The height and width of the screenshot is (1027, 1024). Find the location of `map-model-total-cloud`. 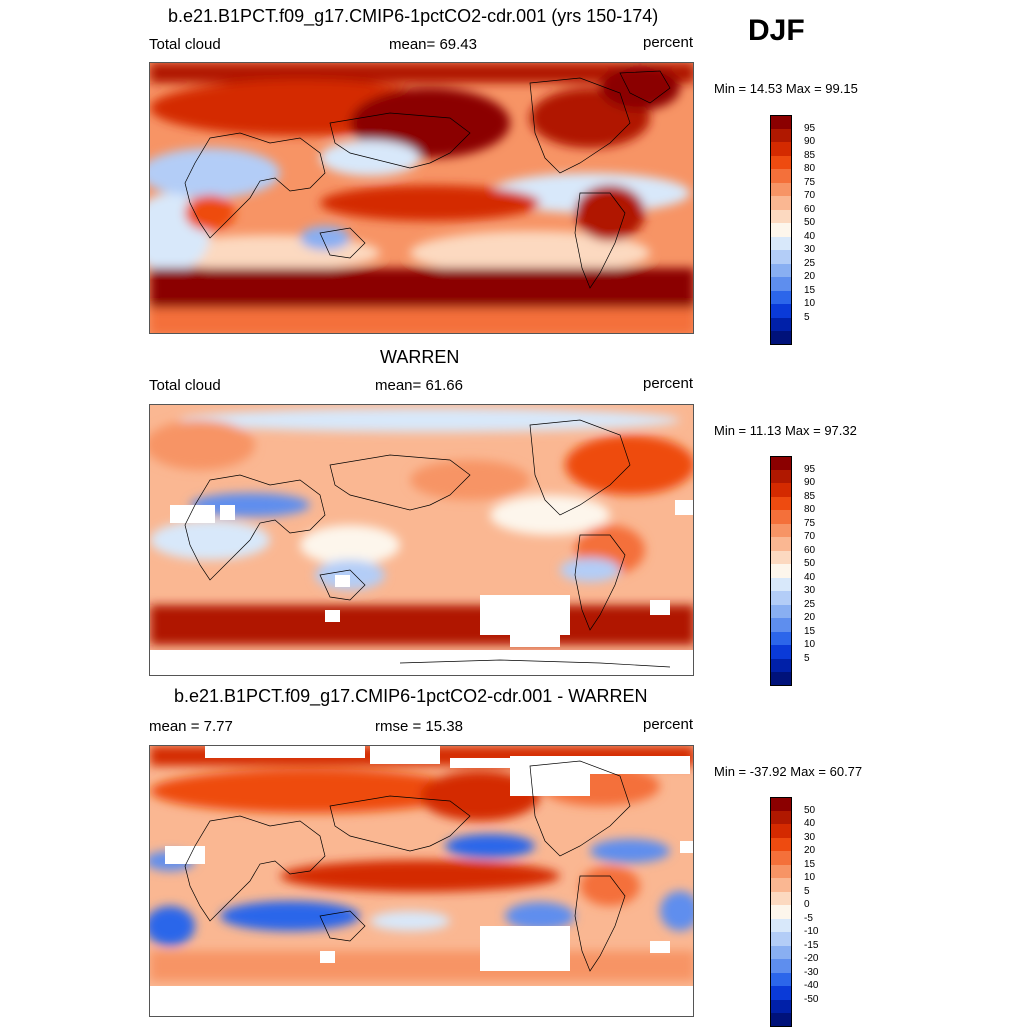

map-model-total-cloud is located at coordinates (421, 198).